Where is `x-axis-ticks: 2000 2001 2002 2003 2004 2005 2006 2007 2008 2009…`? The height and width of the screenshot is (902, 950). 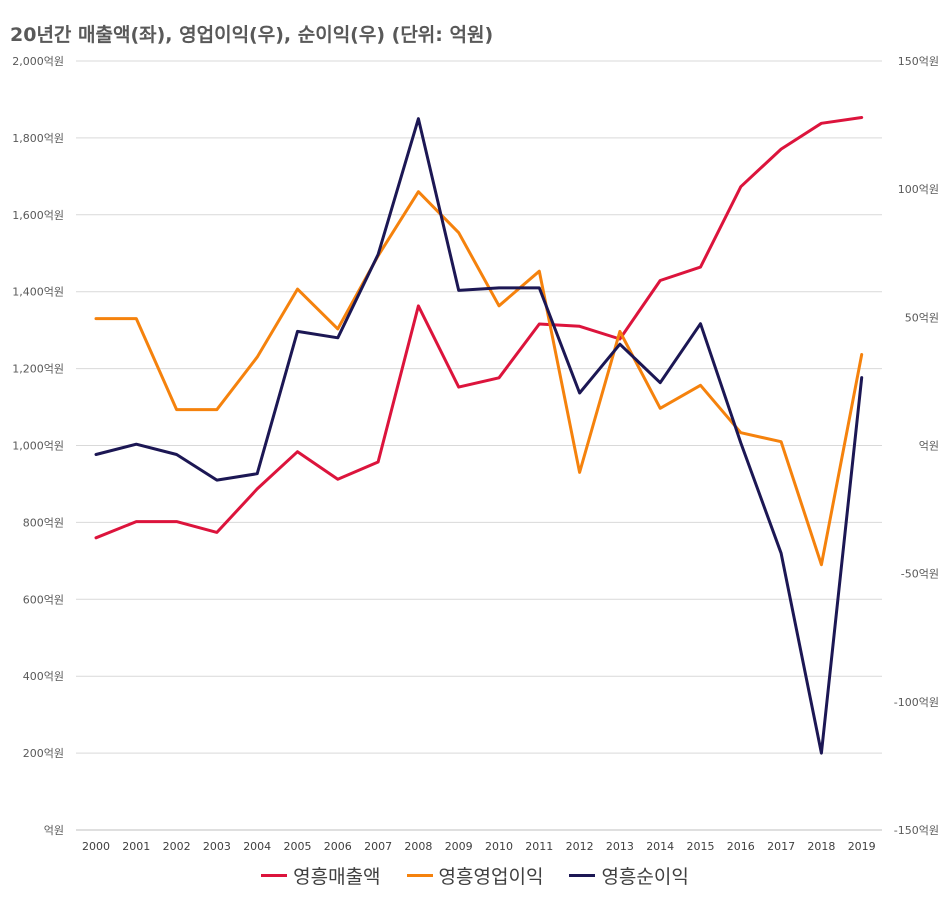 x-axis-ticks: 2000 2001 2002 2003 2004 2005 2006 2007 2008 2009… is located at coordinates (479, 846).